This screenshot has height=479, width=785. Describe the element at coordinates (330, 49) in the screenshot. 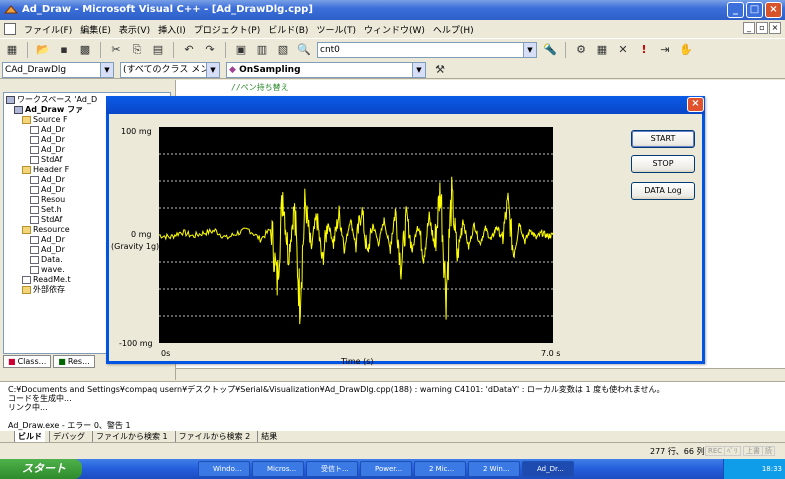

I see `find-combo-value: cnt0` at that location.